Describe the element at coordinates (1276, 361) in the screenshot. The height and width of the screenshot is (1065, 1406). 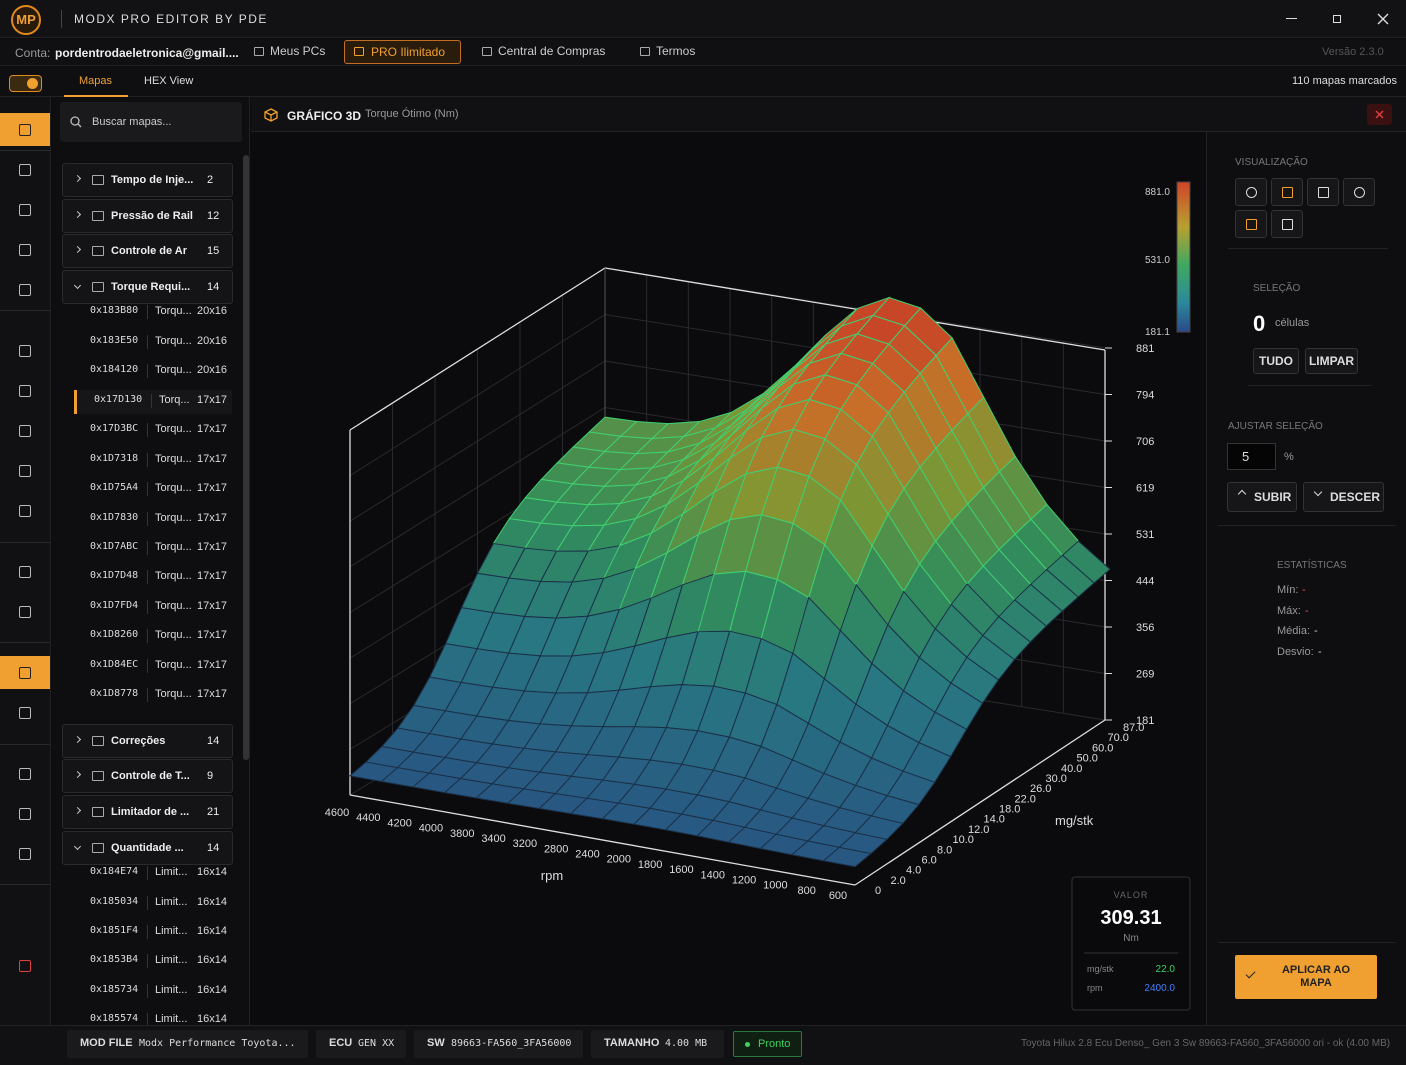
I see `select-all: TUDO` at that location.